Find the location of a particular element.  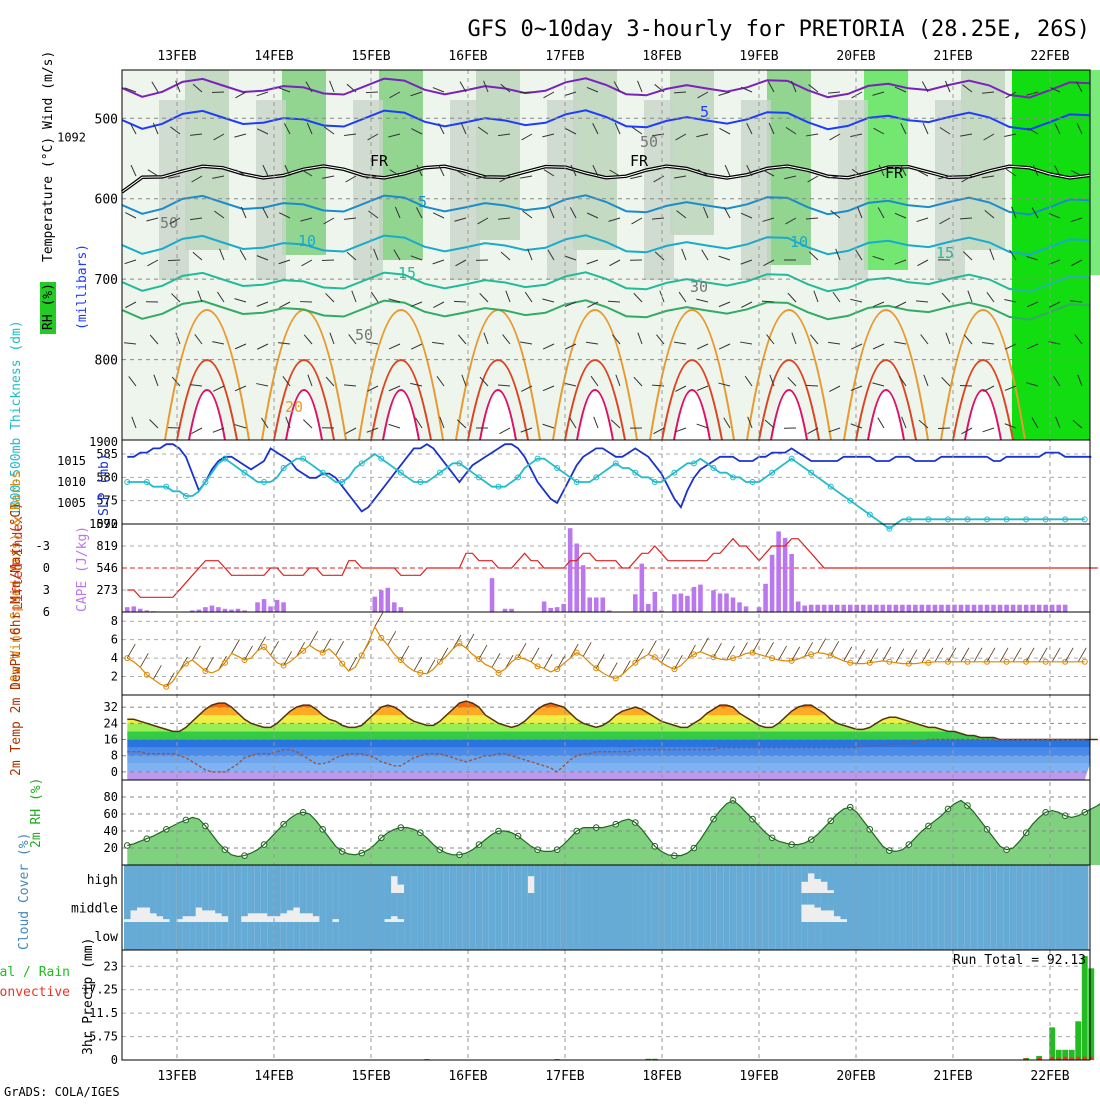

date-label-bottom: 21FEB is located at coordinates (952, 1076).